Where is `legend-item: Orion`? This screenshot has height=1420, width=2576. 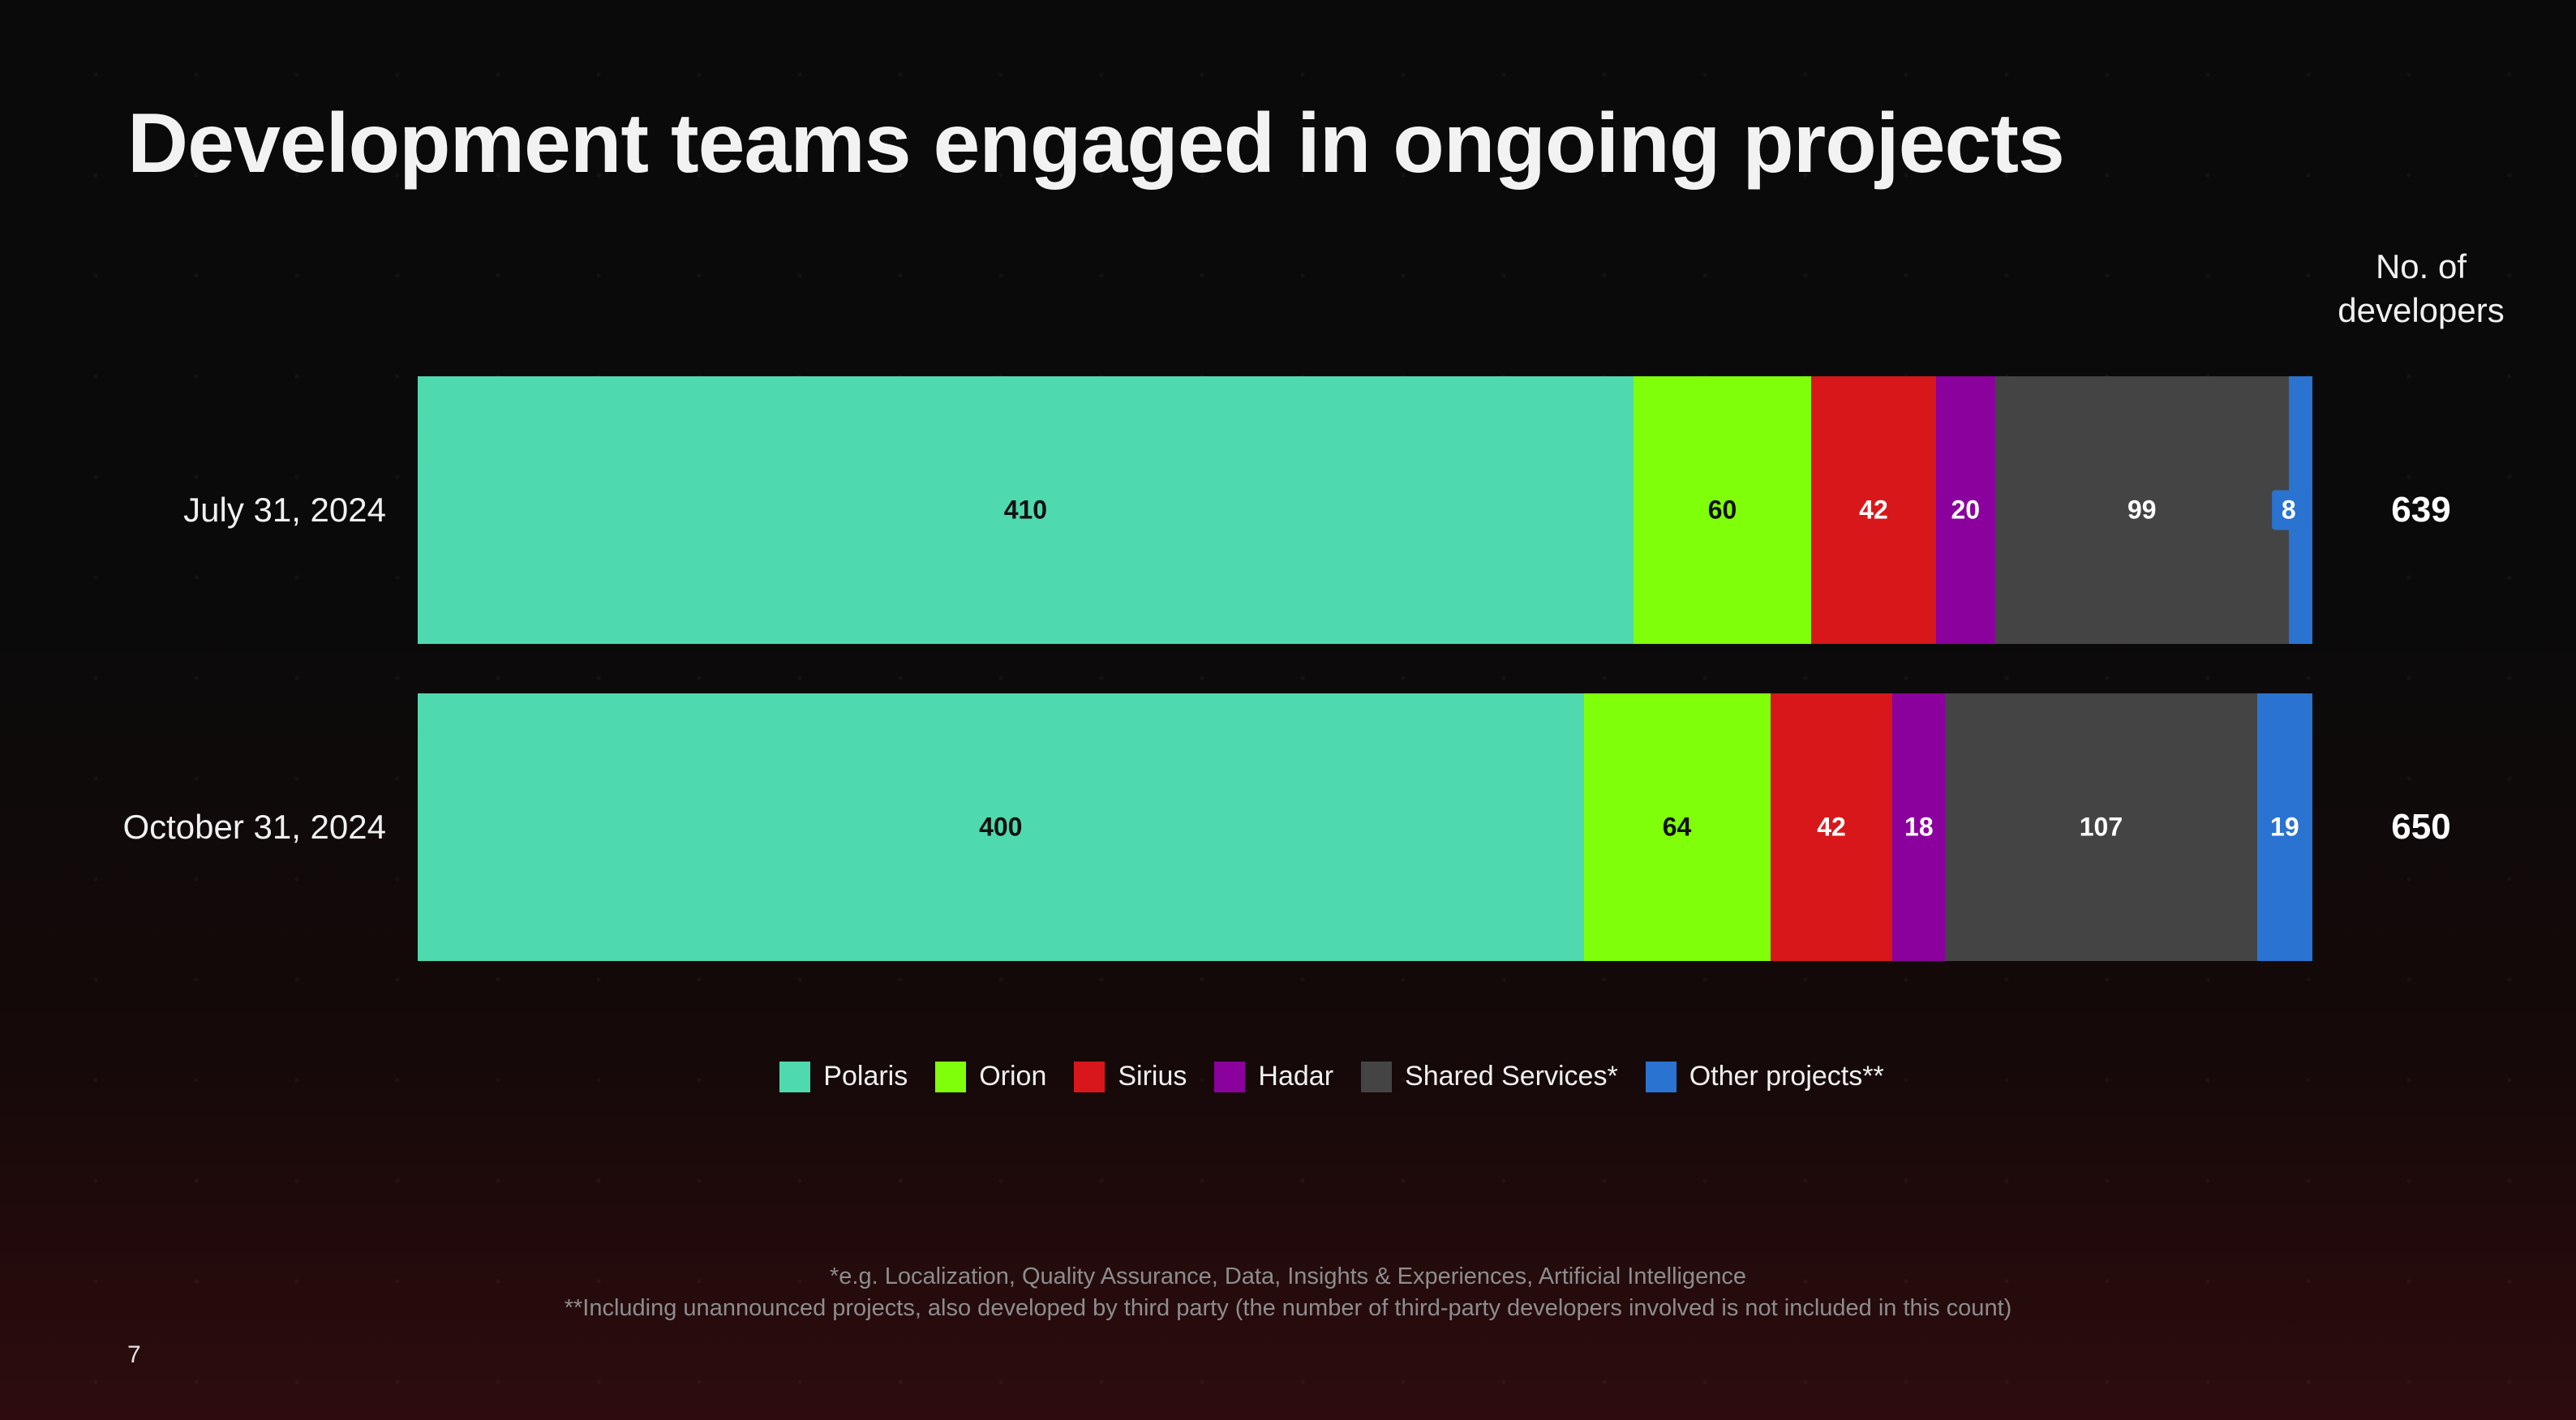
legend-item: Orion is located at coordinates (990, 1076).